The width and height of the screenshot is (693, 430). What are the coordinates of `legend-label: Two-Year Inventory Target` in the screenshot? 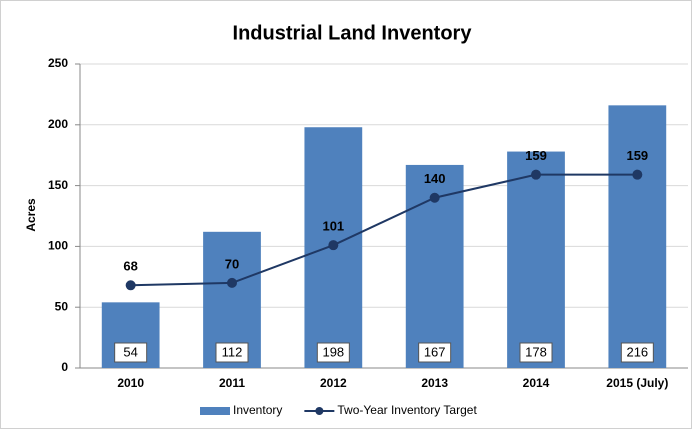 It's located at (407, 410).